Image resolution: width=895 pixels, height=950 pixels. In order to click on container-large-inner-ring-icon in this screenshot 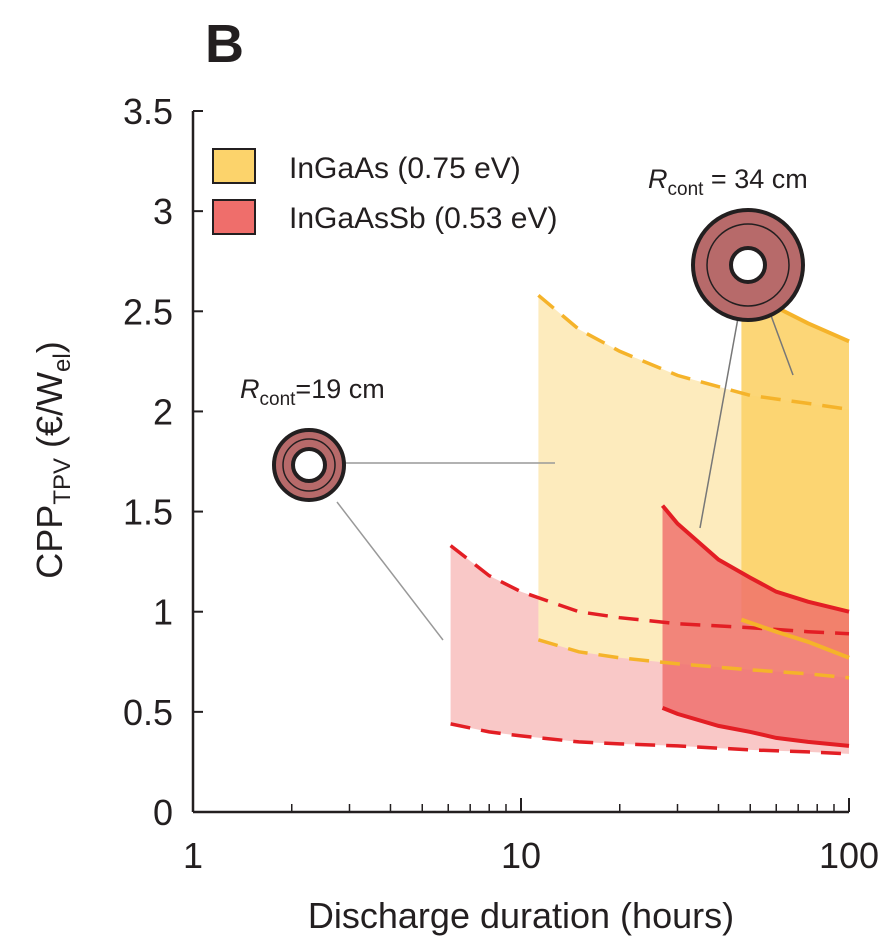, I will do `click(748, 265)`.